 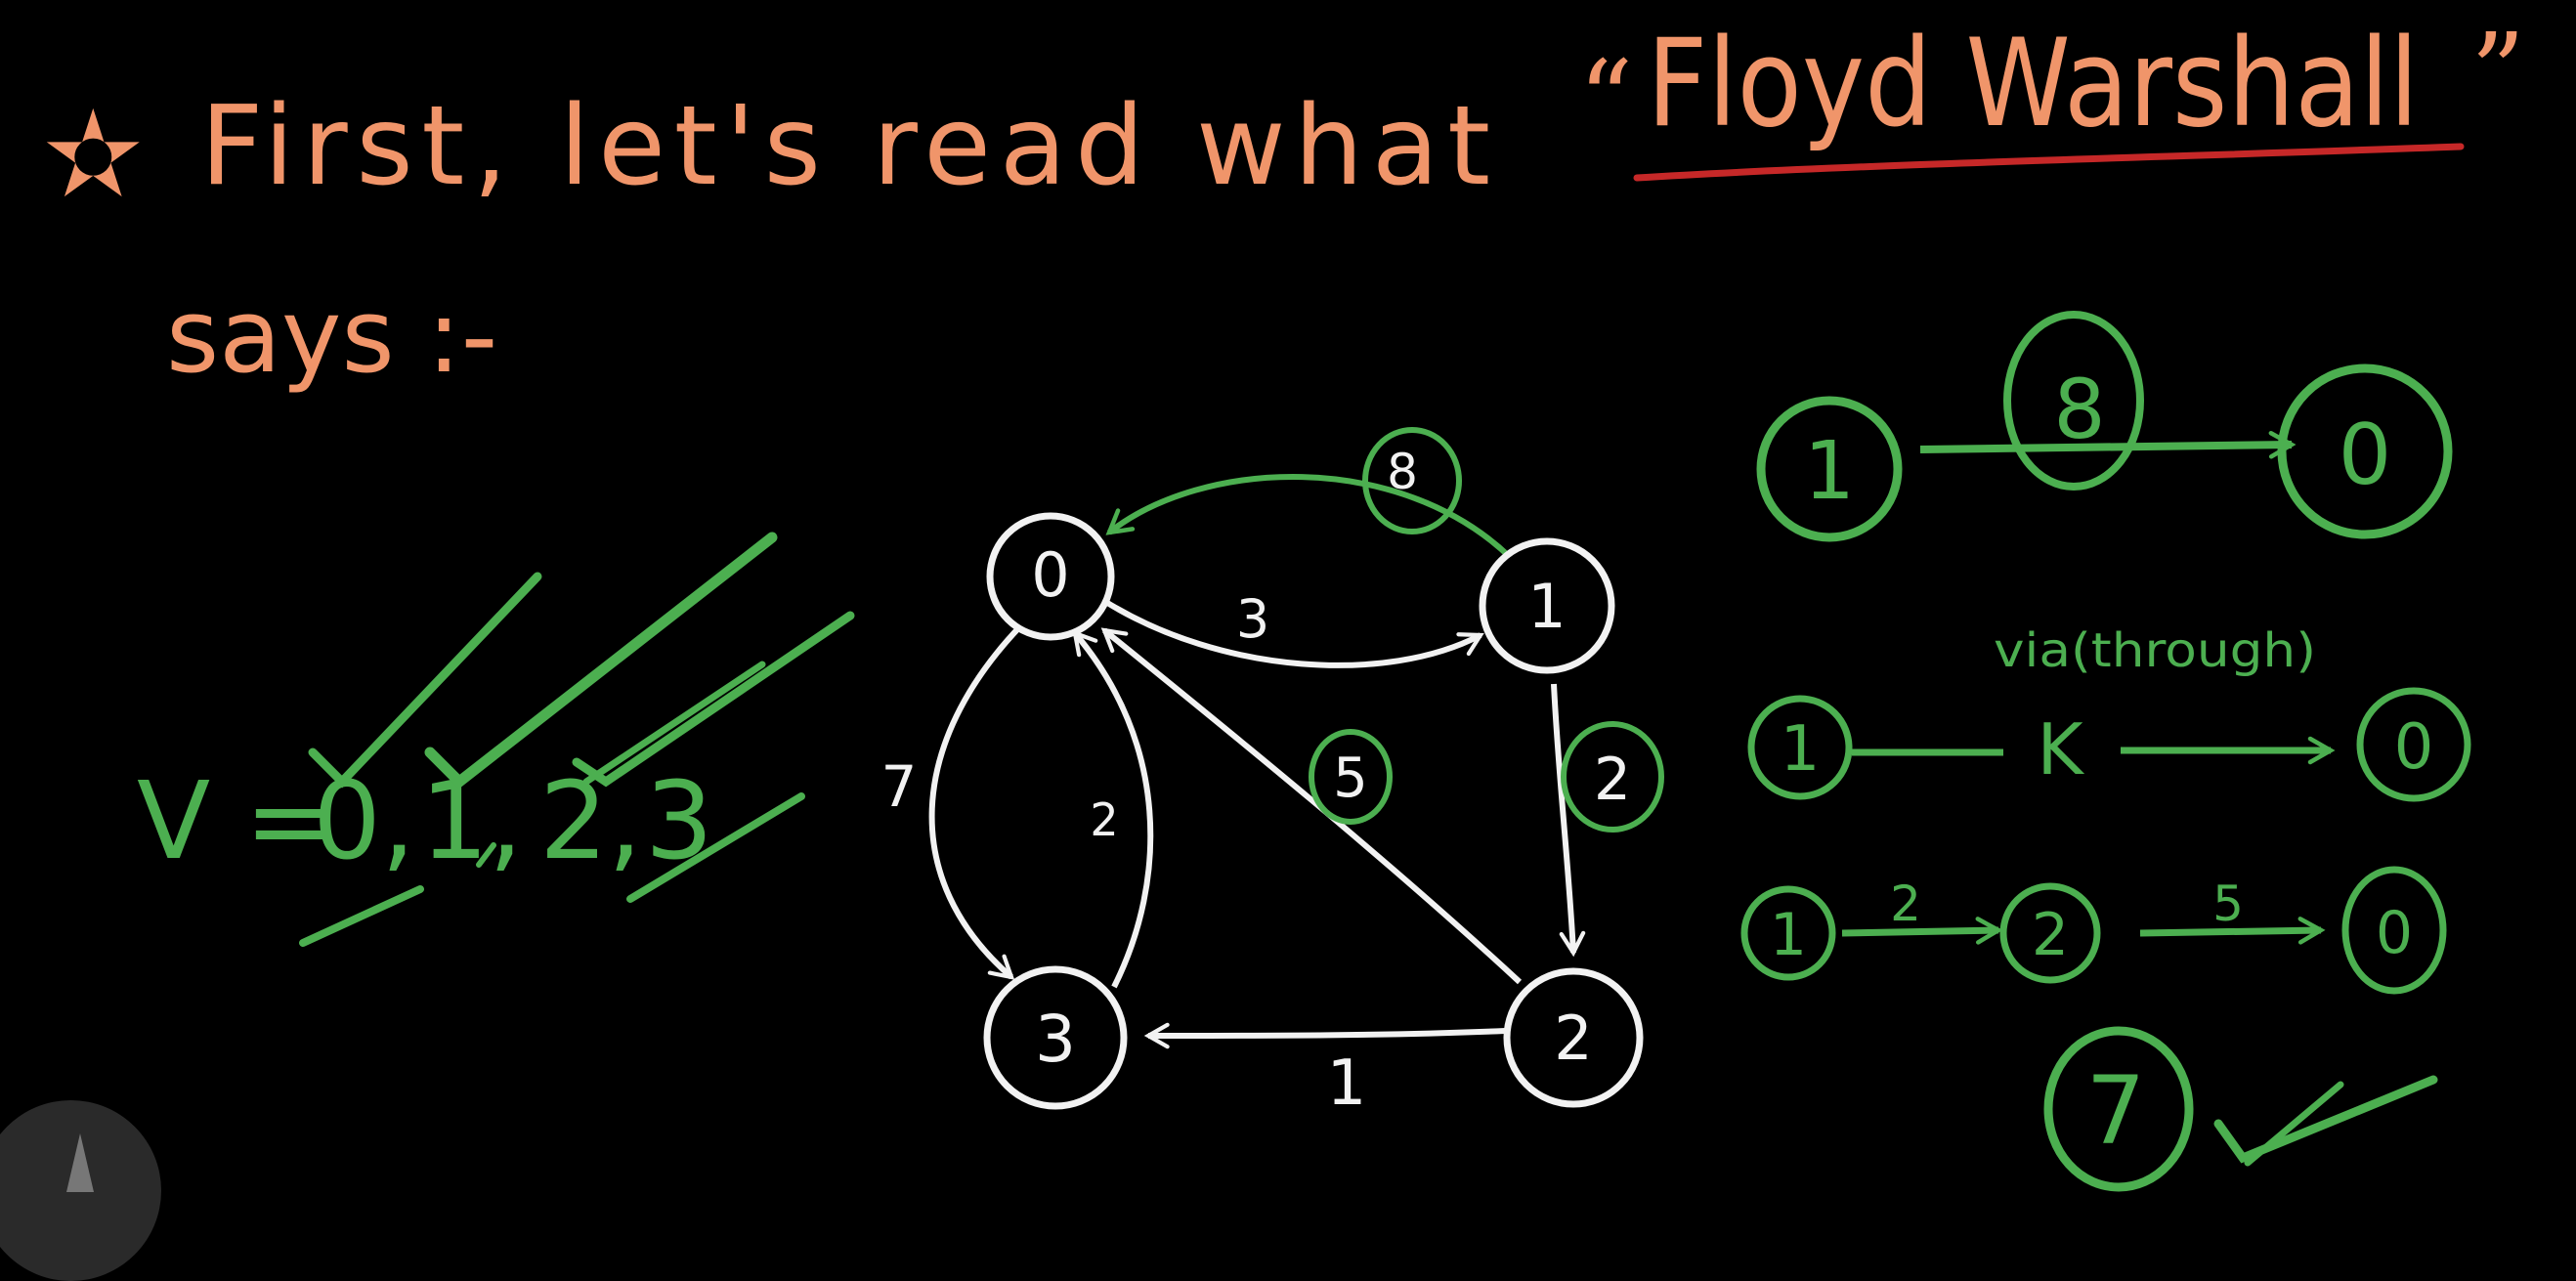 What do you see at coordinates (2079, 409) in the screenshot?
I see `note-row1-weight: 8` at bounding box center [2079, 409].